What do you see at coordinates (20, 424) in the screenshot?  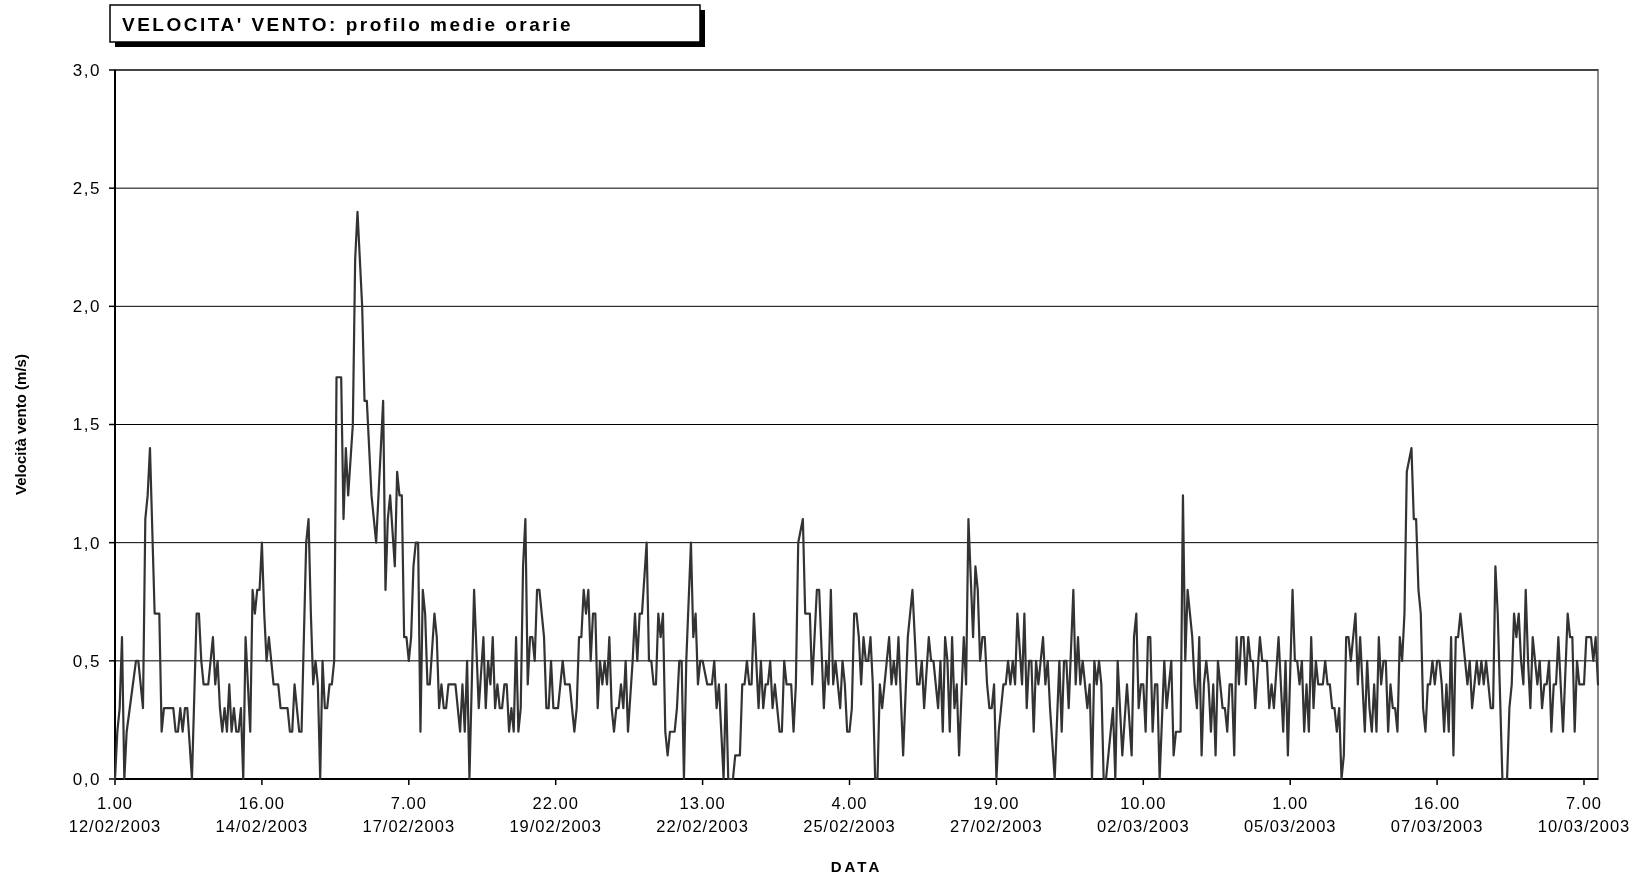 I see `y-axis-title: Velocità vento (m/s)` at bounding box center [20, 424].